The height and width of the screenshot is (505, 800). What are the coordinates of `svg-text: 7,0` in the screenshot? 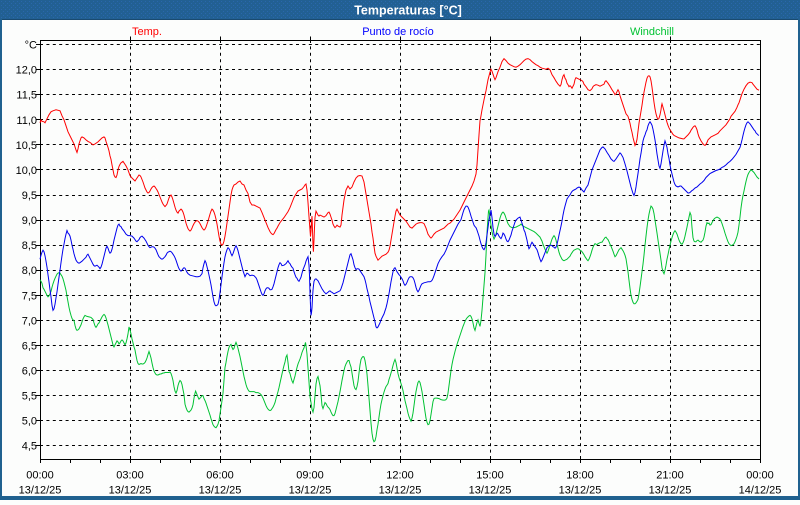 It's located at (29, 321).